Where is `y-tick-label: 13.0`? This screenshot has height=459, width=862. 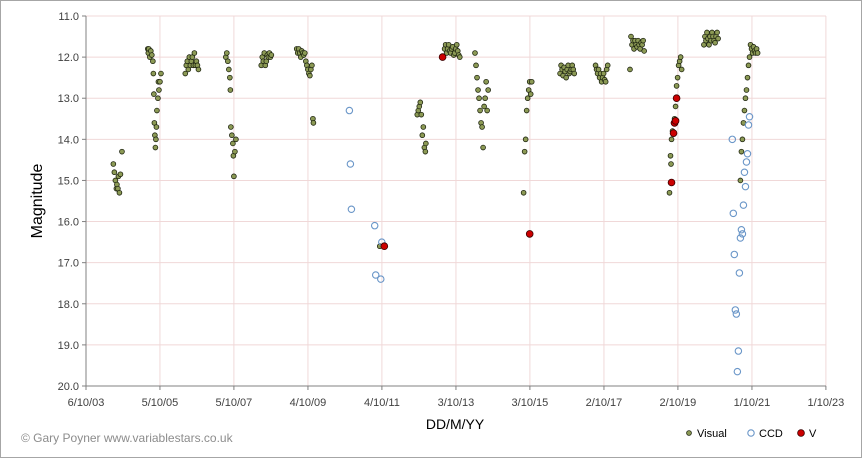 y-tick-label: 13.0 is located at coordinates (68, 99).